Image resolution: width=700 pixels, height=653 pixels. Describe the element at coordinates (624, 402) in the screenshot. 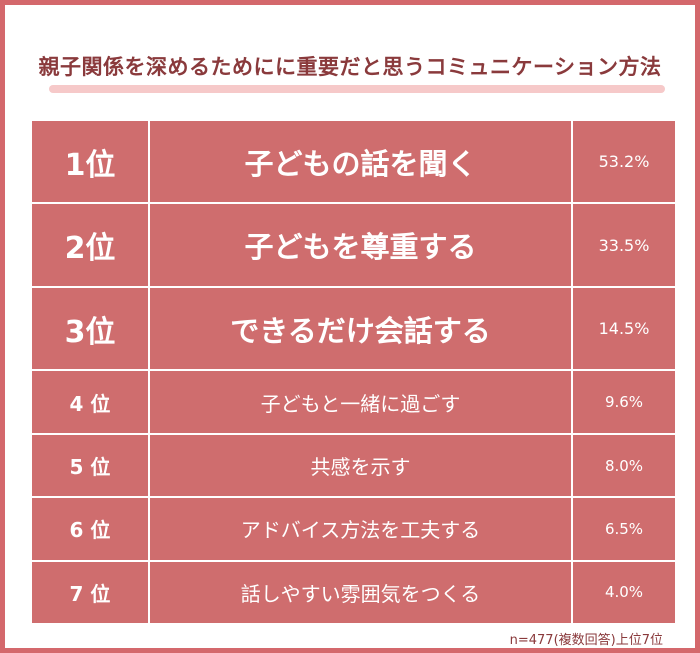

I see `percent-cell: 9.6%` at that location.